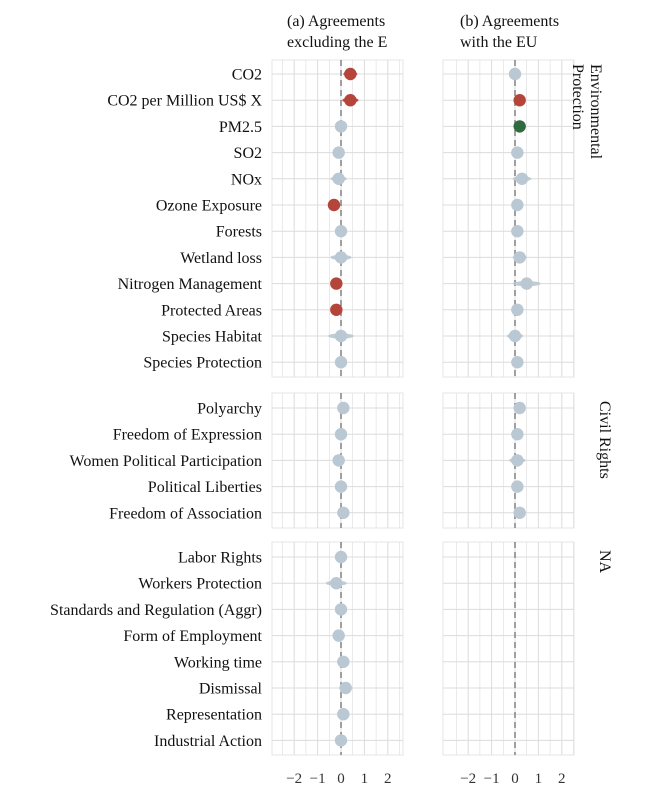  Describe the element at coordinates (294, 779) in the screenshot. I see `x-tick-a-0: −2` at that location.